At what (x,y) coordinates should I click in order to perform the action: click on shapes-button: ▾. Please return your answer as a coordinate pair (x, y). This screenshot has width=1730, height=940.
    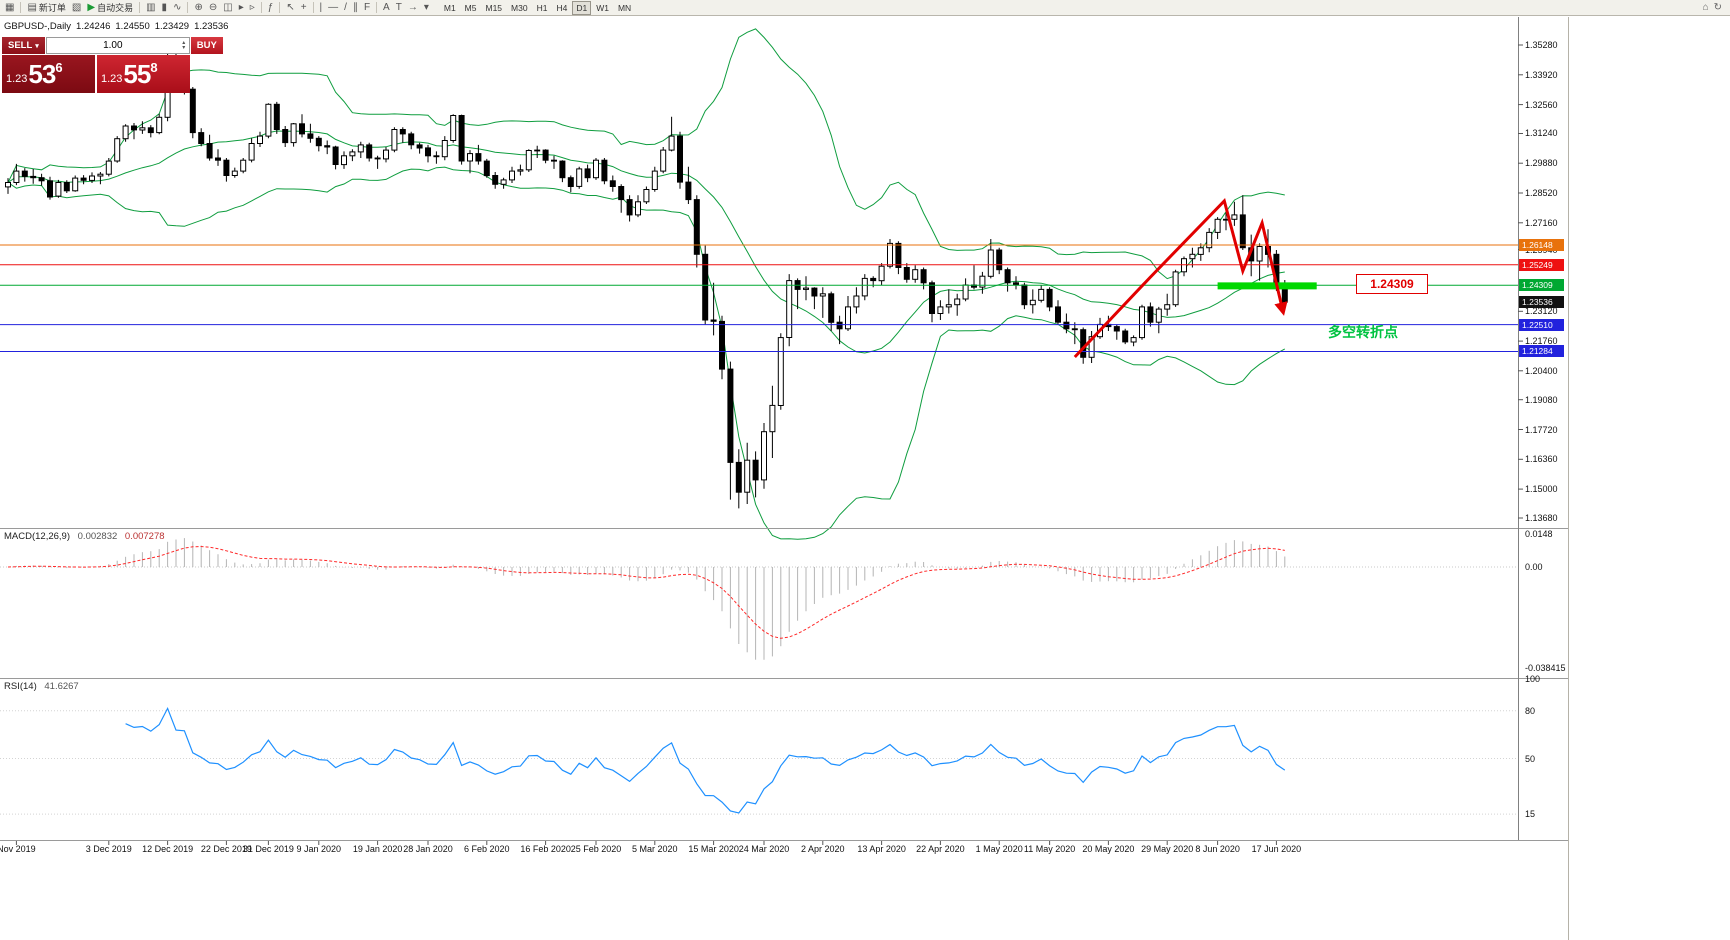
    Looking at the image, I should click on (426, 8).